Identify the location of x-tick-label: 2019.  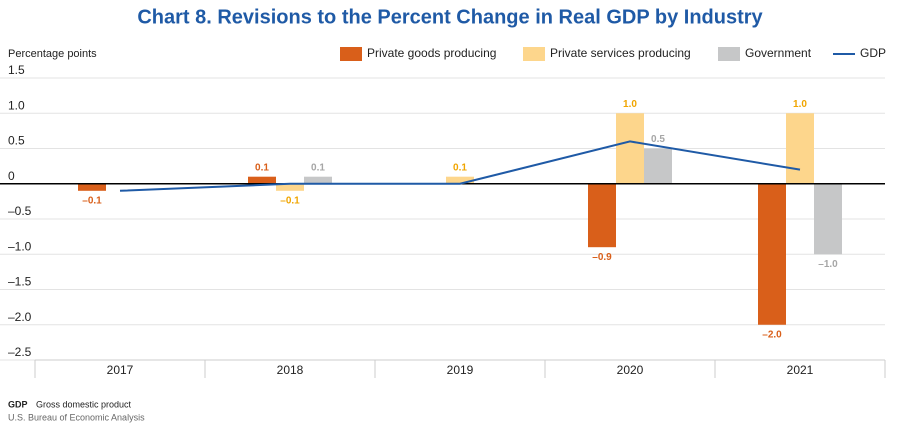
(460, 370).